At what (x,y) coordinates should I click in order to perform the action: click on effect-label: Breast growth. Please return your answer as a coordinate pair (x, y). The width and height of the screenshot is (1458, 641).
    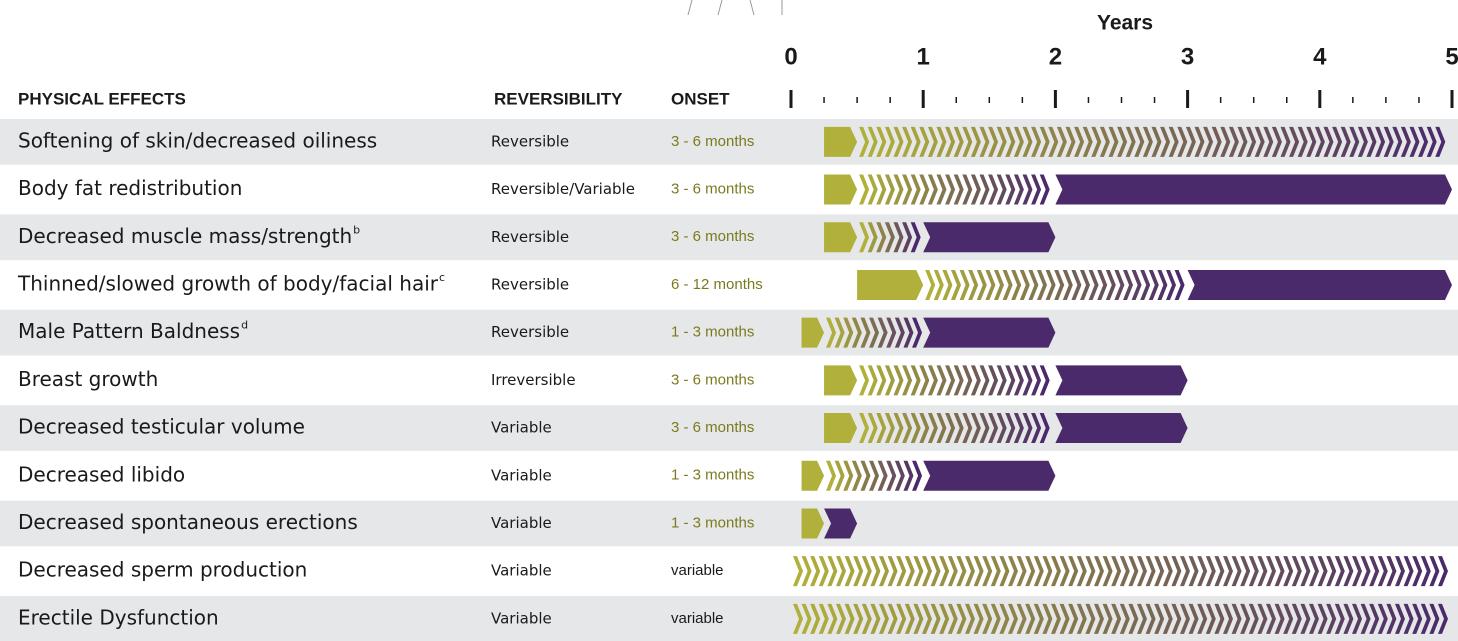
    Looking at the image, I should click on (88, 379).